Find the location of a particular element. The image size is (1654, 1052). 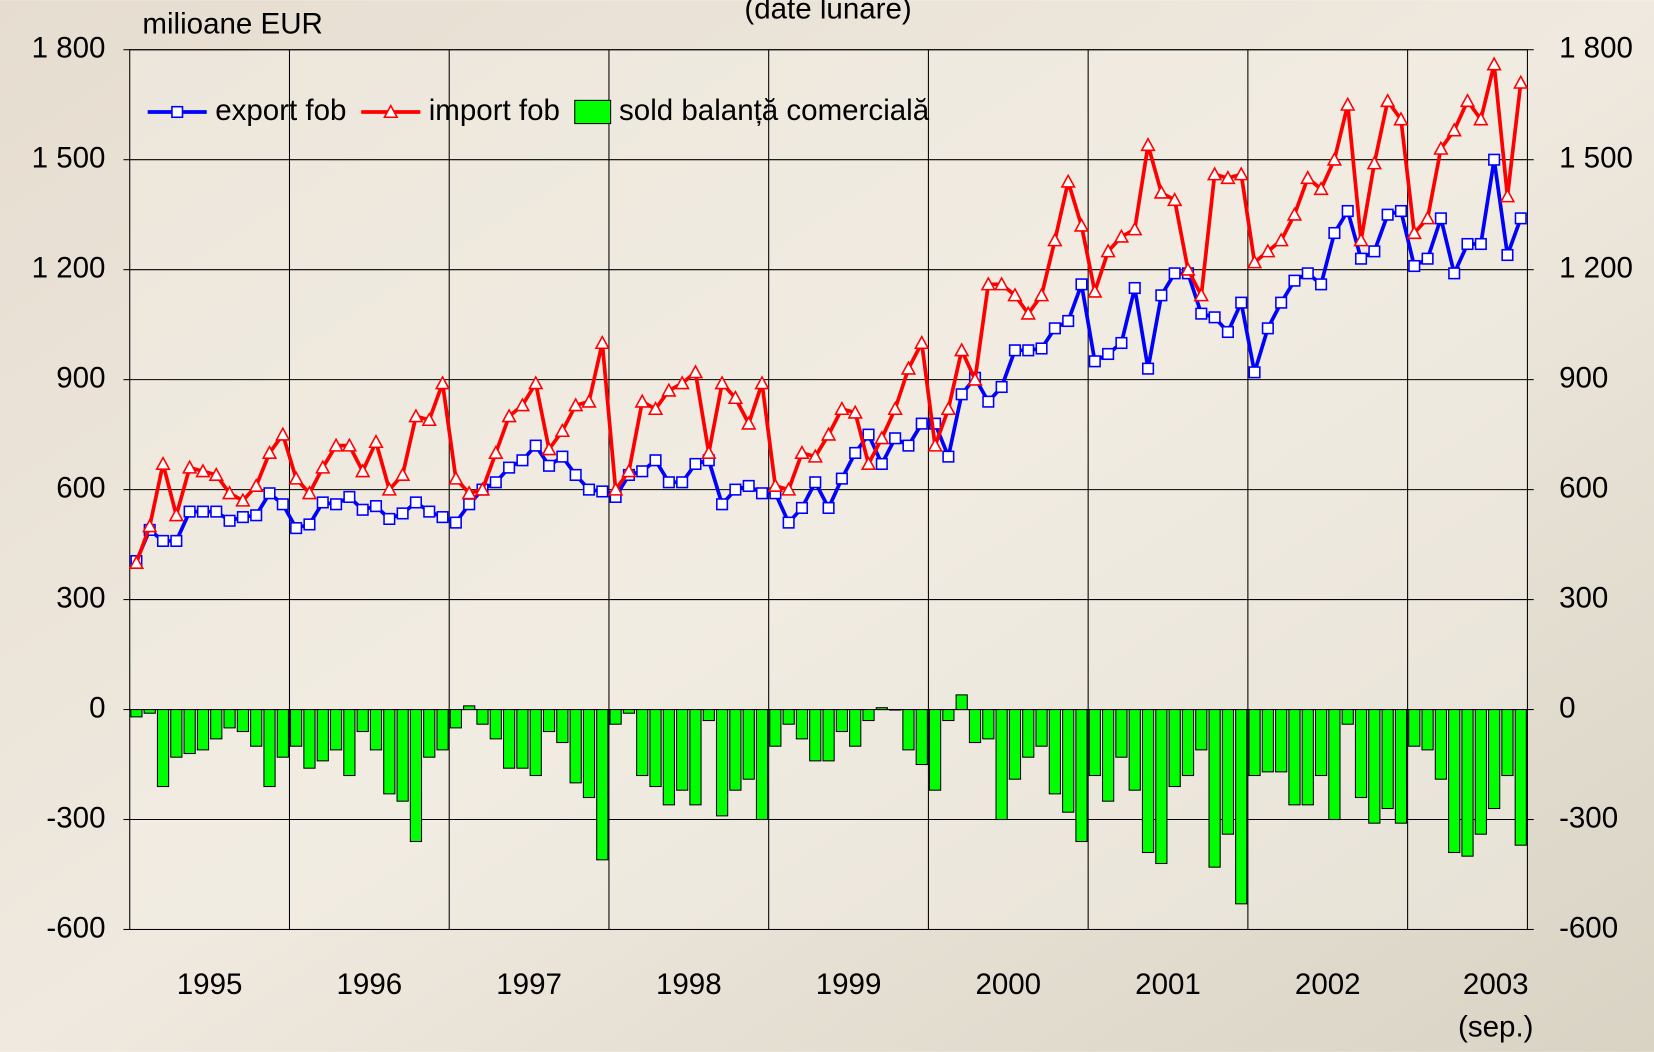

y-tick-label: 0 is located at coordinates (97, 707).